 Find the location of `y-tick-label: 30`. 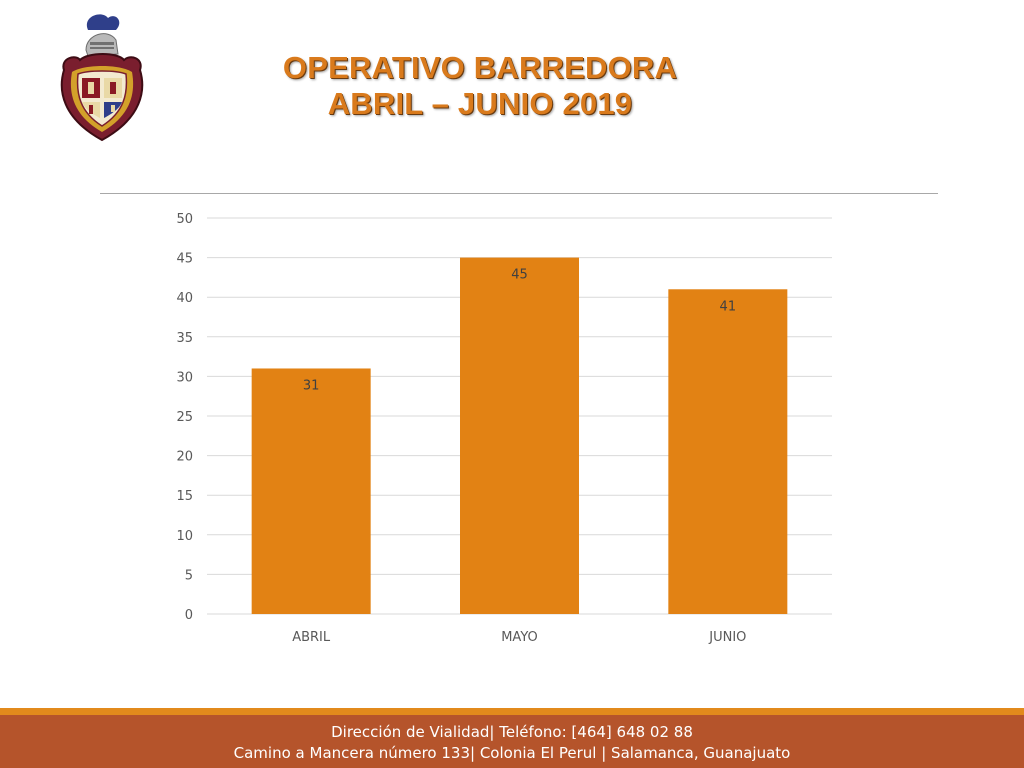

y-tick-label: 30 is located at coordinates (184, 377).